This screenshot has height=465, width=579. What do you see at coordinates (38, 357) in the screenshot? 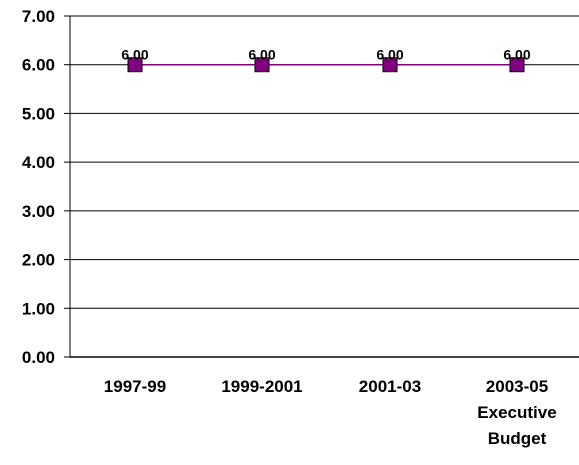
I see `y-tick-label: 0.00` at bounding box center [38, 357].